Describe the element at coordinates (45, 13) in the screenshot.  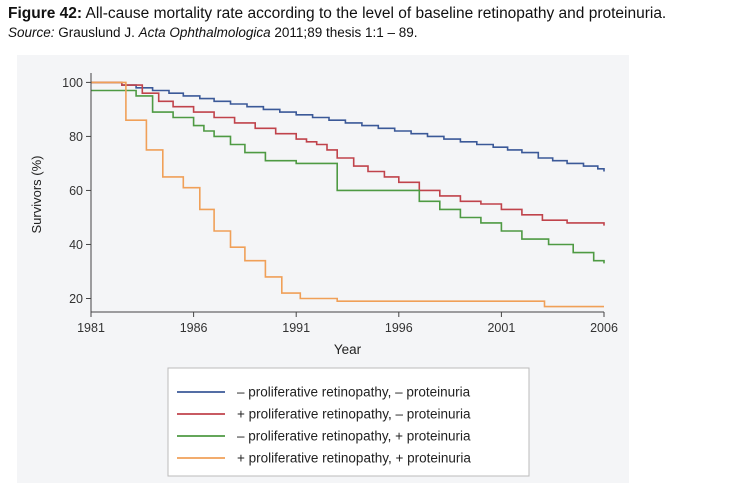
I see `figure-label: Figure 42:` at that location.